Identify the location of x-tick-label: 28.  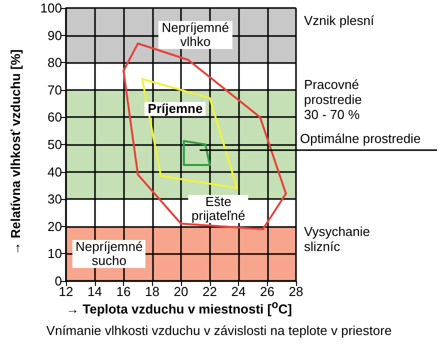
(296, 291).